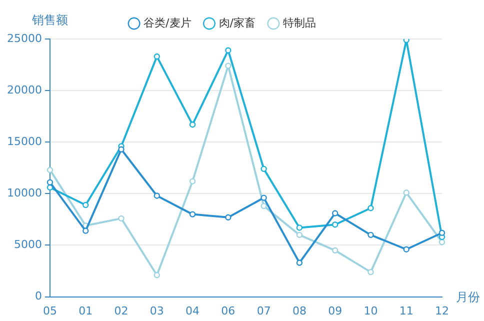  Describe the element at coordinates (24, 193) in the screenshot. I see `y-tick-label: 10000` at that location.